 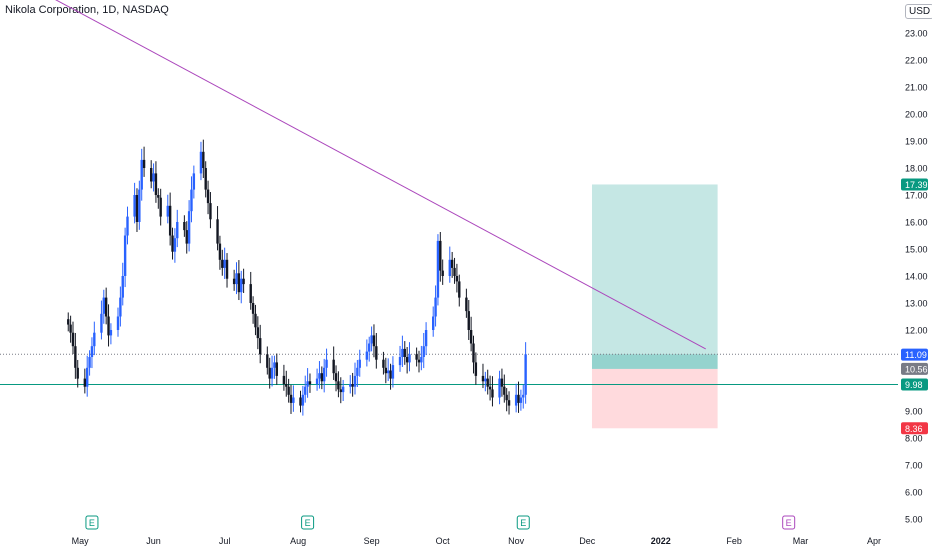 I want to click on currency-button: USD, so click(x=918, y=11).